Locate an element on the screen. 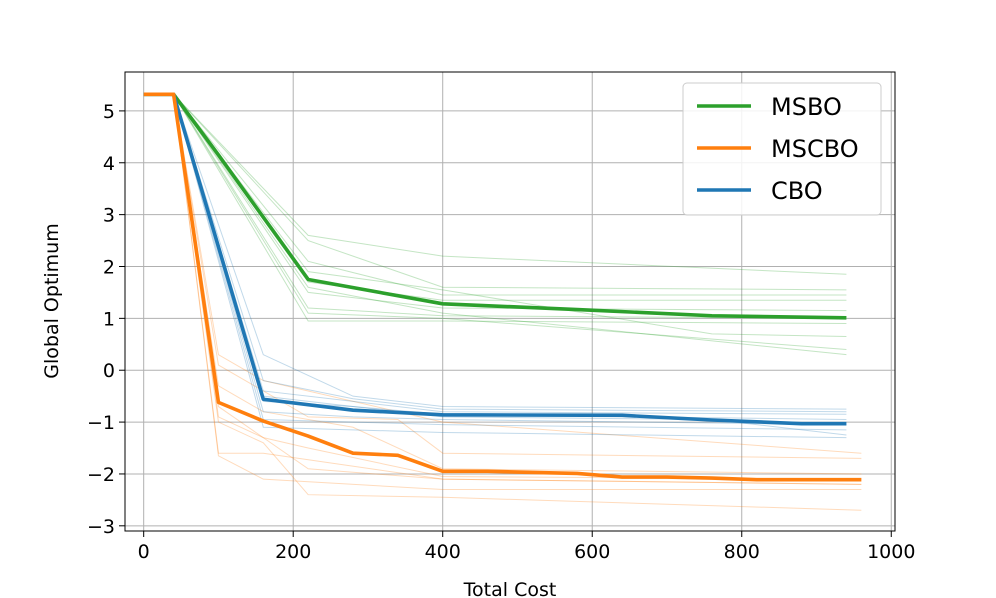 Image resolution: width=996 pixels, height=598 pixels. y-tick-label: 5 is located at coordinates (109, 112).